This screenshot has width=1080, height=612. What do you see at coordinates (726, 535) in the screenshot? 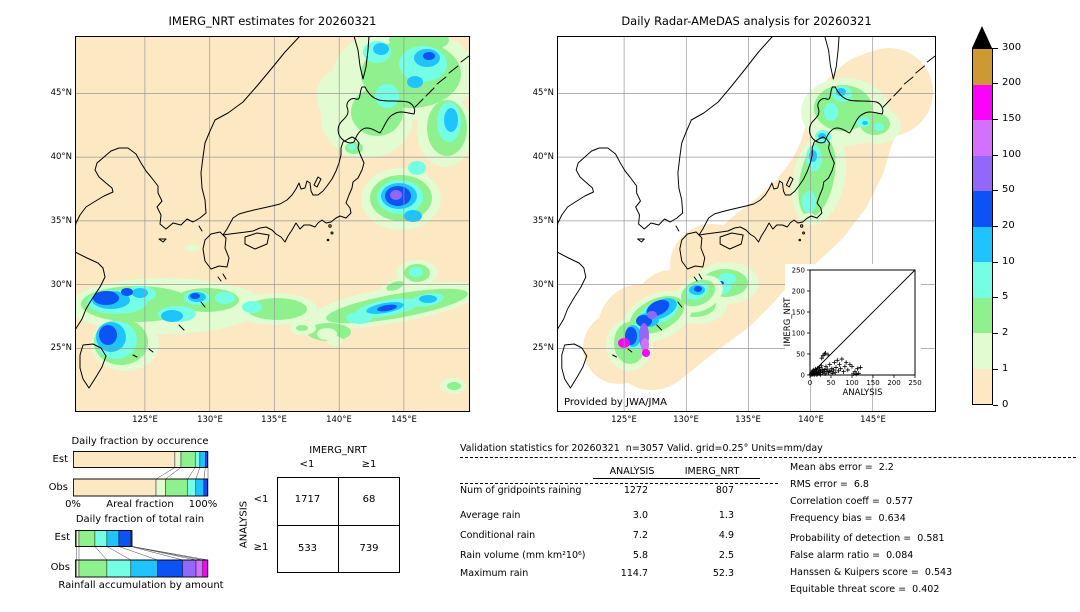
I see `stats-value-imerg: 4.9` at bounding box center [726, 535].